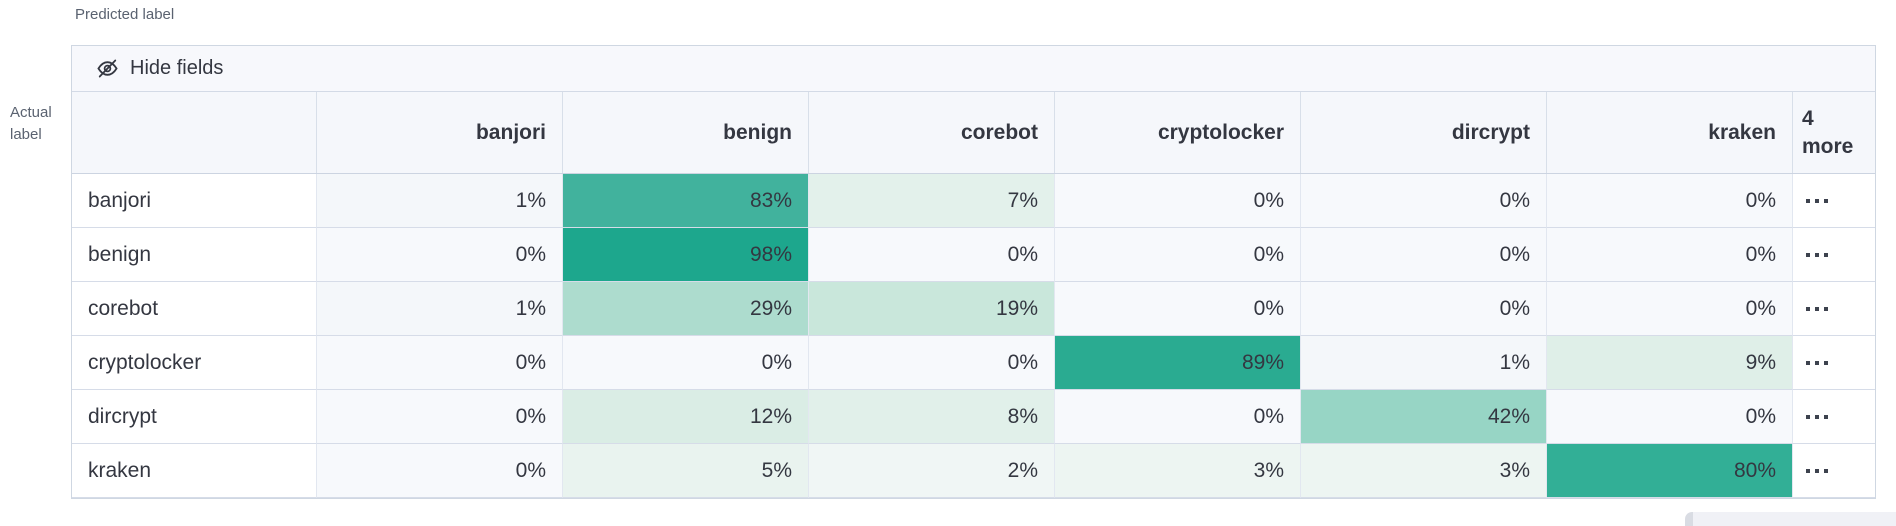  What do you see at coordinates (1670, 132) in the screenshot?
I see `column-header-kraken: kraken` at bounding box center [1670, 132].